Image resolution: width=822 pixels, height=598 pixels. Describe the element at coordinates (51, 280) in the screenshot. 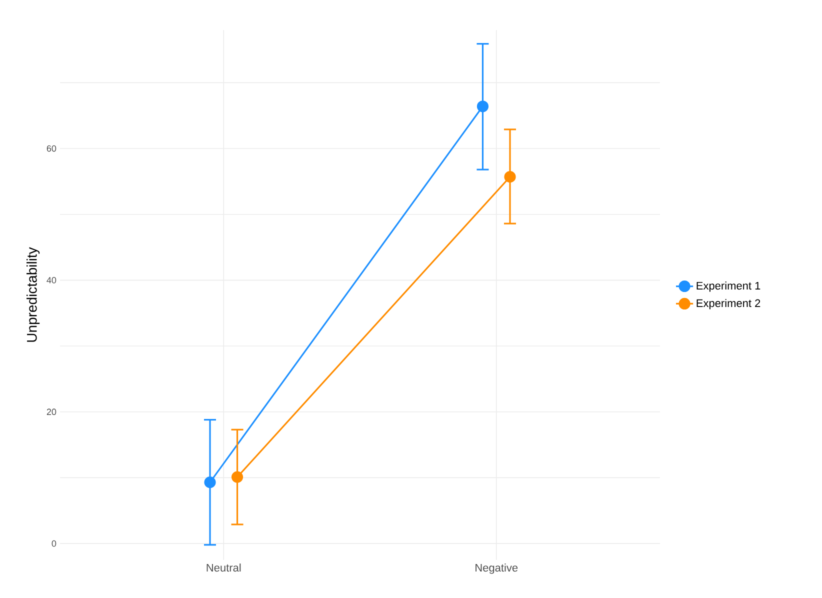

I see `y-tick-label: 40` at that location.